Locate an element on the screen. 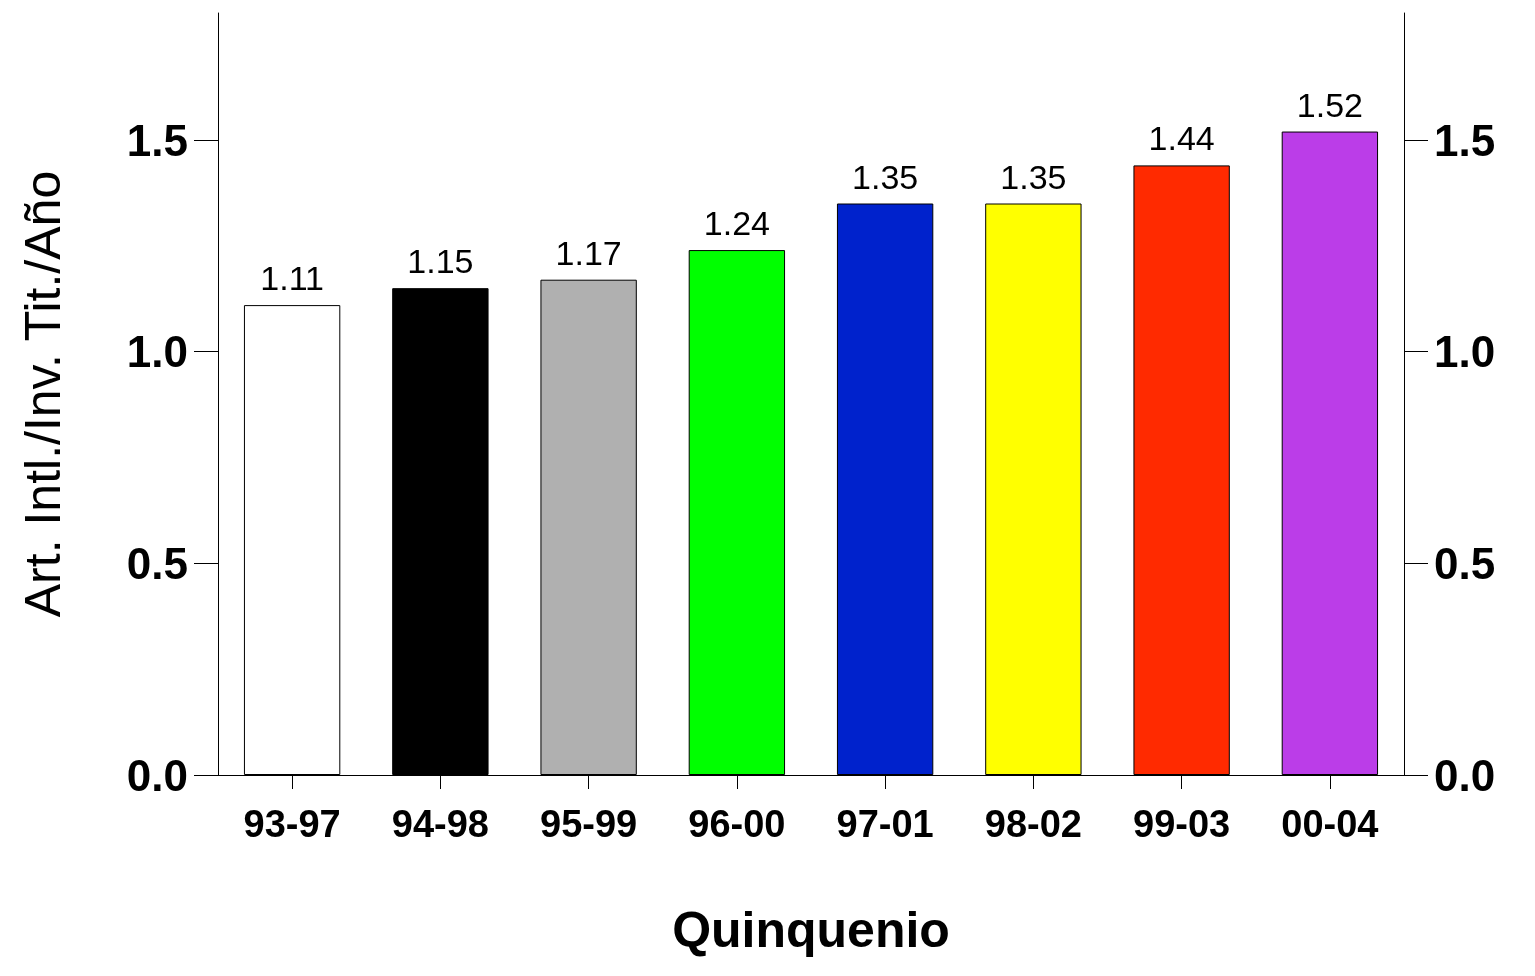 The width and height of the screenshot is (1535, 976). y-tick-label: 1.5 is located at coordinates (157, 140).